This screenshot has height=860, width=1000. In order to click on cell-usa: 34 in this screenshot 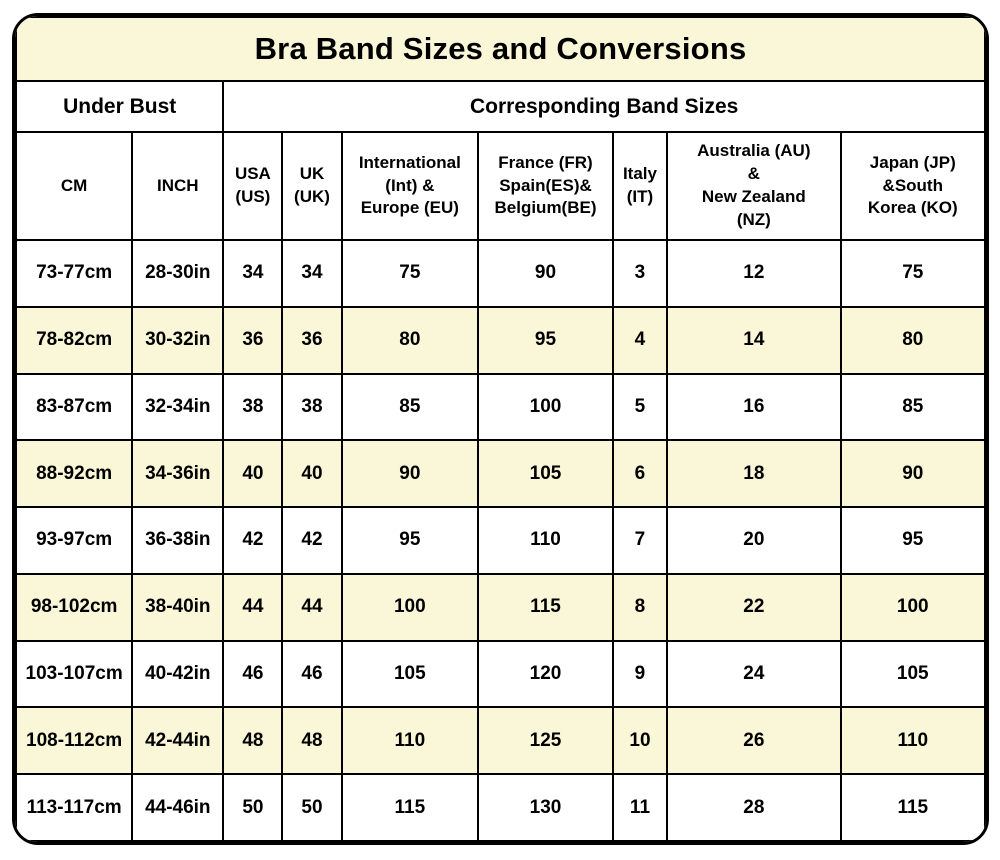, I will do `click(253, 273)`.